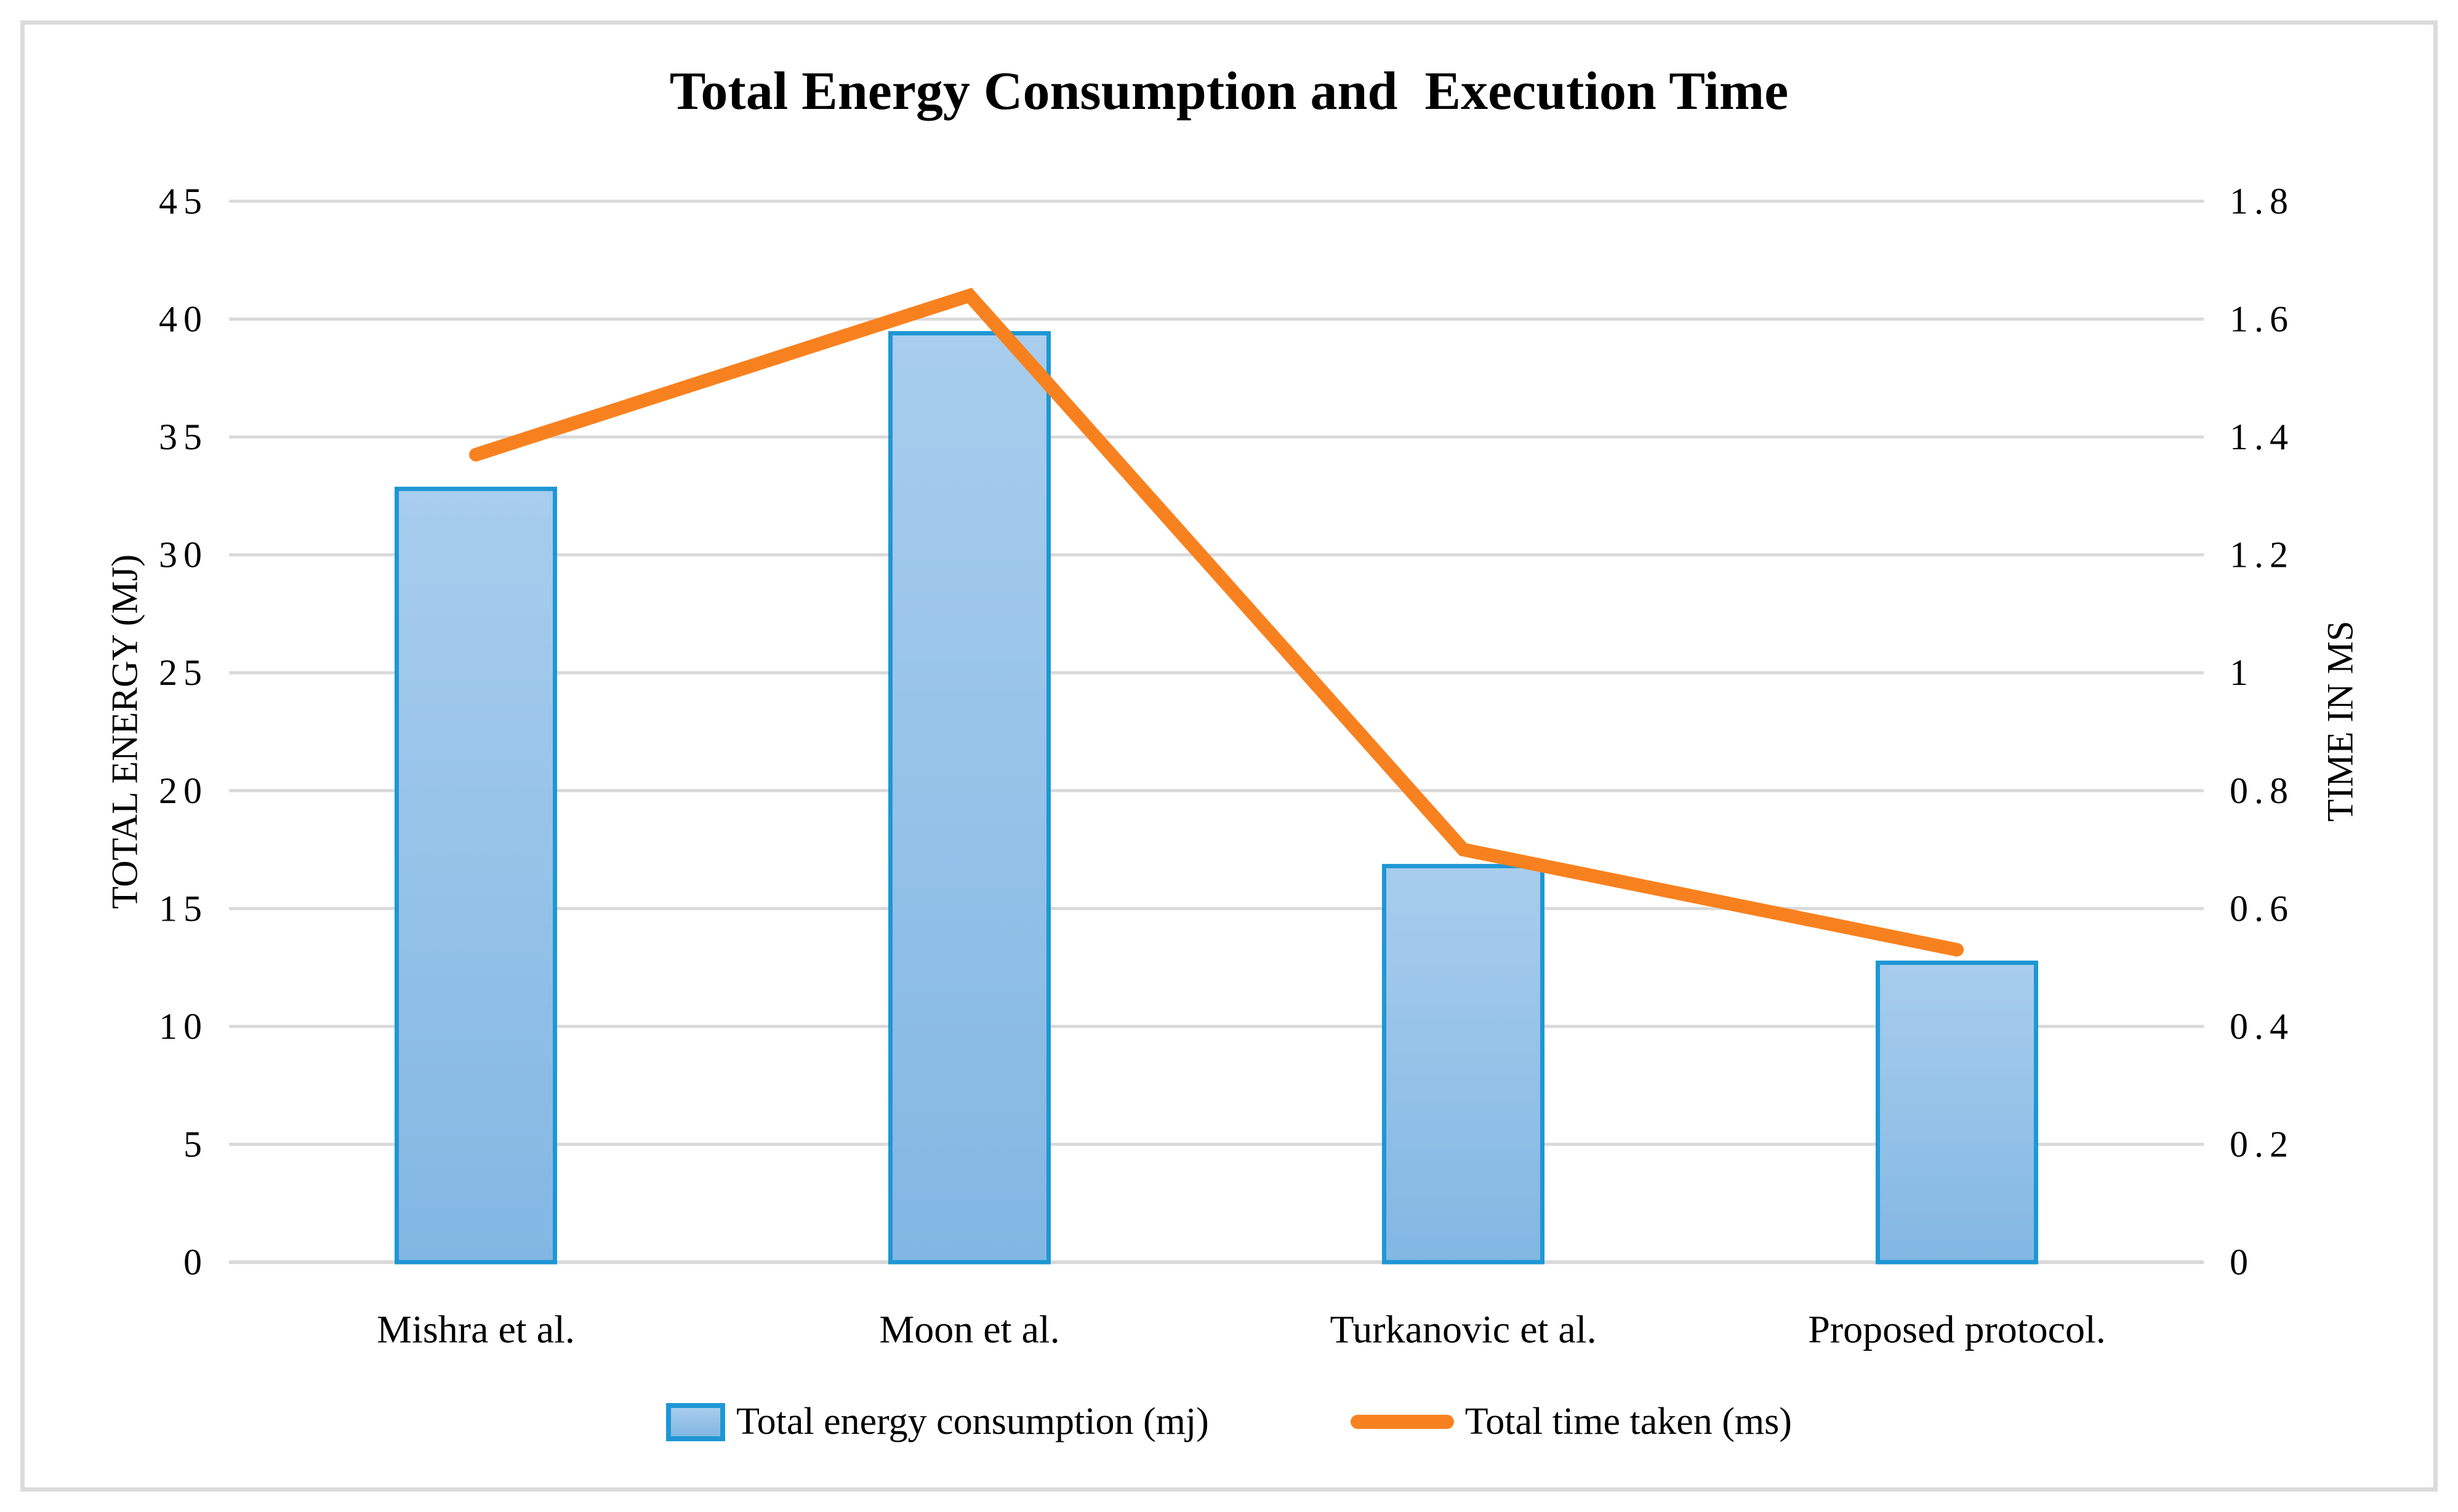 The height and width of the screenshot is (1512, 2458). I want to click on left-axis-tick-label: 10, so click(183, 1026).